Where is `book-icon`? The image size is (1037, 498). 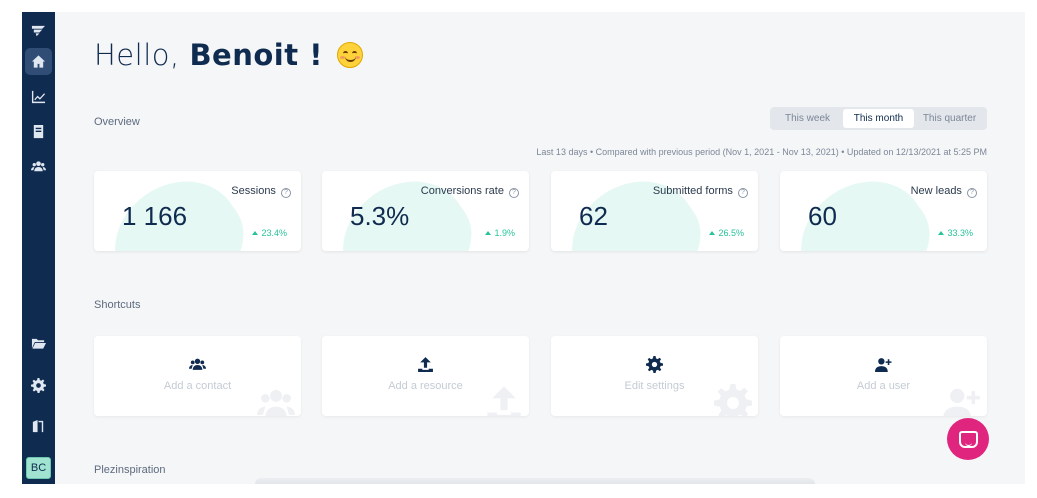 book-icon is located at coordinates (38, 131).